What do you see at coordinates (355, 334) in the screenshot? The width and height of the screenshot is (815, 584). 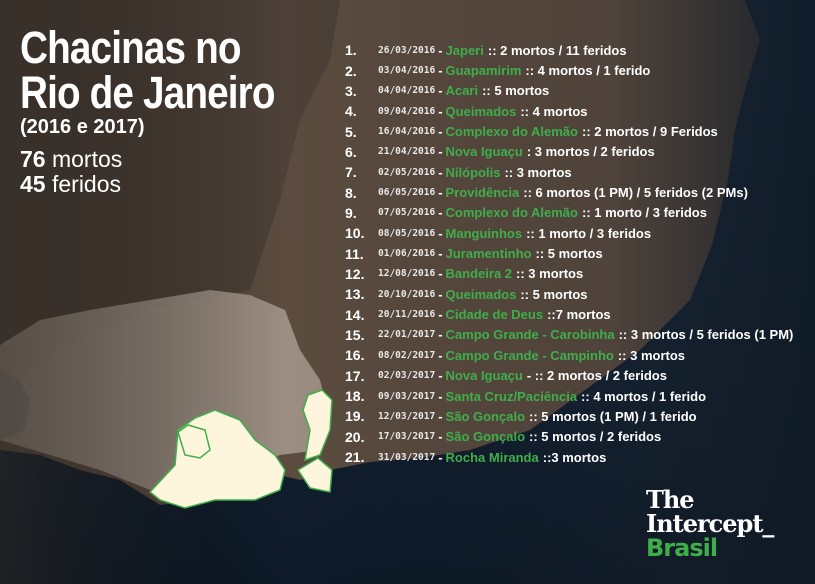 I see `event-number: 15.` at bounding box center [355, 334].